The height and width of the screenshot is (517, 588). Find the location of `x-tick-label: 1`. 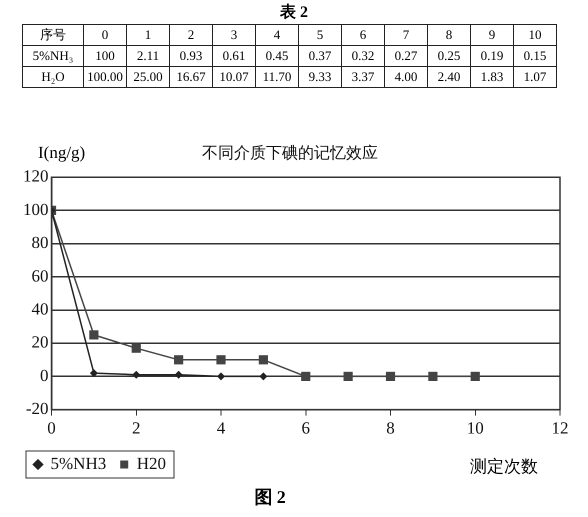

x-tick-label: 1 is located at coordinates (148, 35).